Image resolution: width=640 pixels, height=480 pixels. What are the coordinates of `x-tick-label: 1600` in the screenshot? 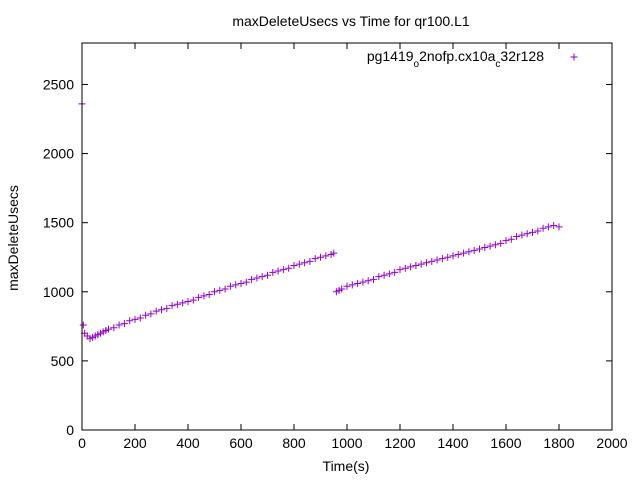 It's located at (505, 443).